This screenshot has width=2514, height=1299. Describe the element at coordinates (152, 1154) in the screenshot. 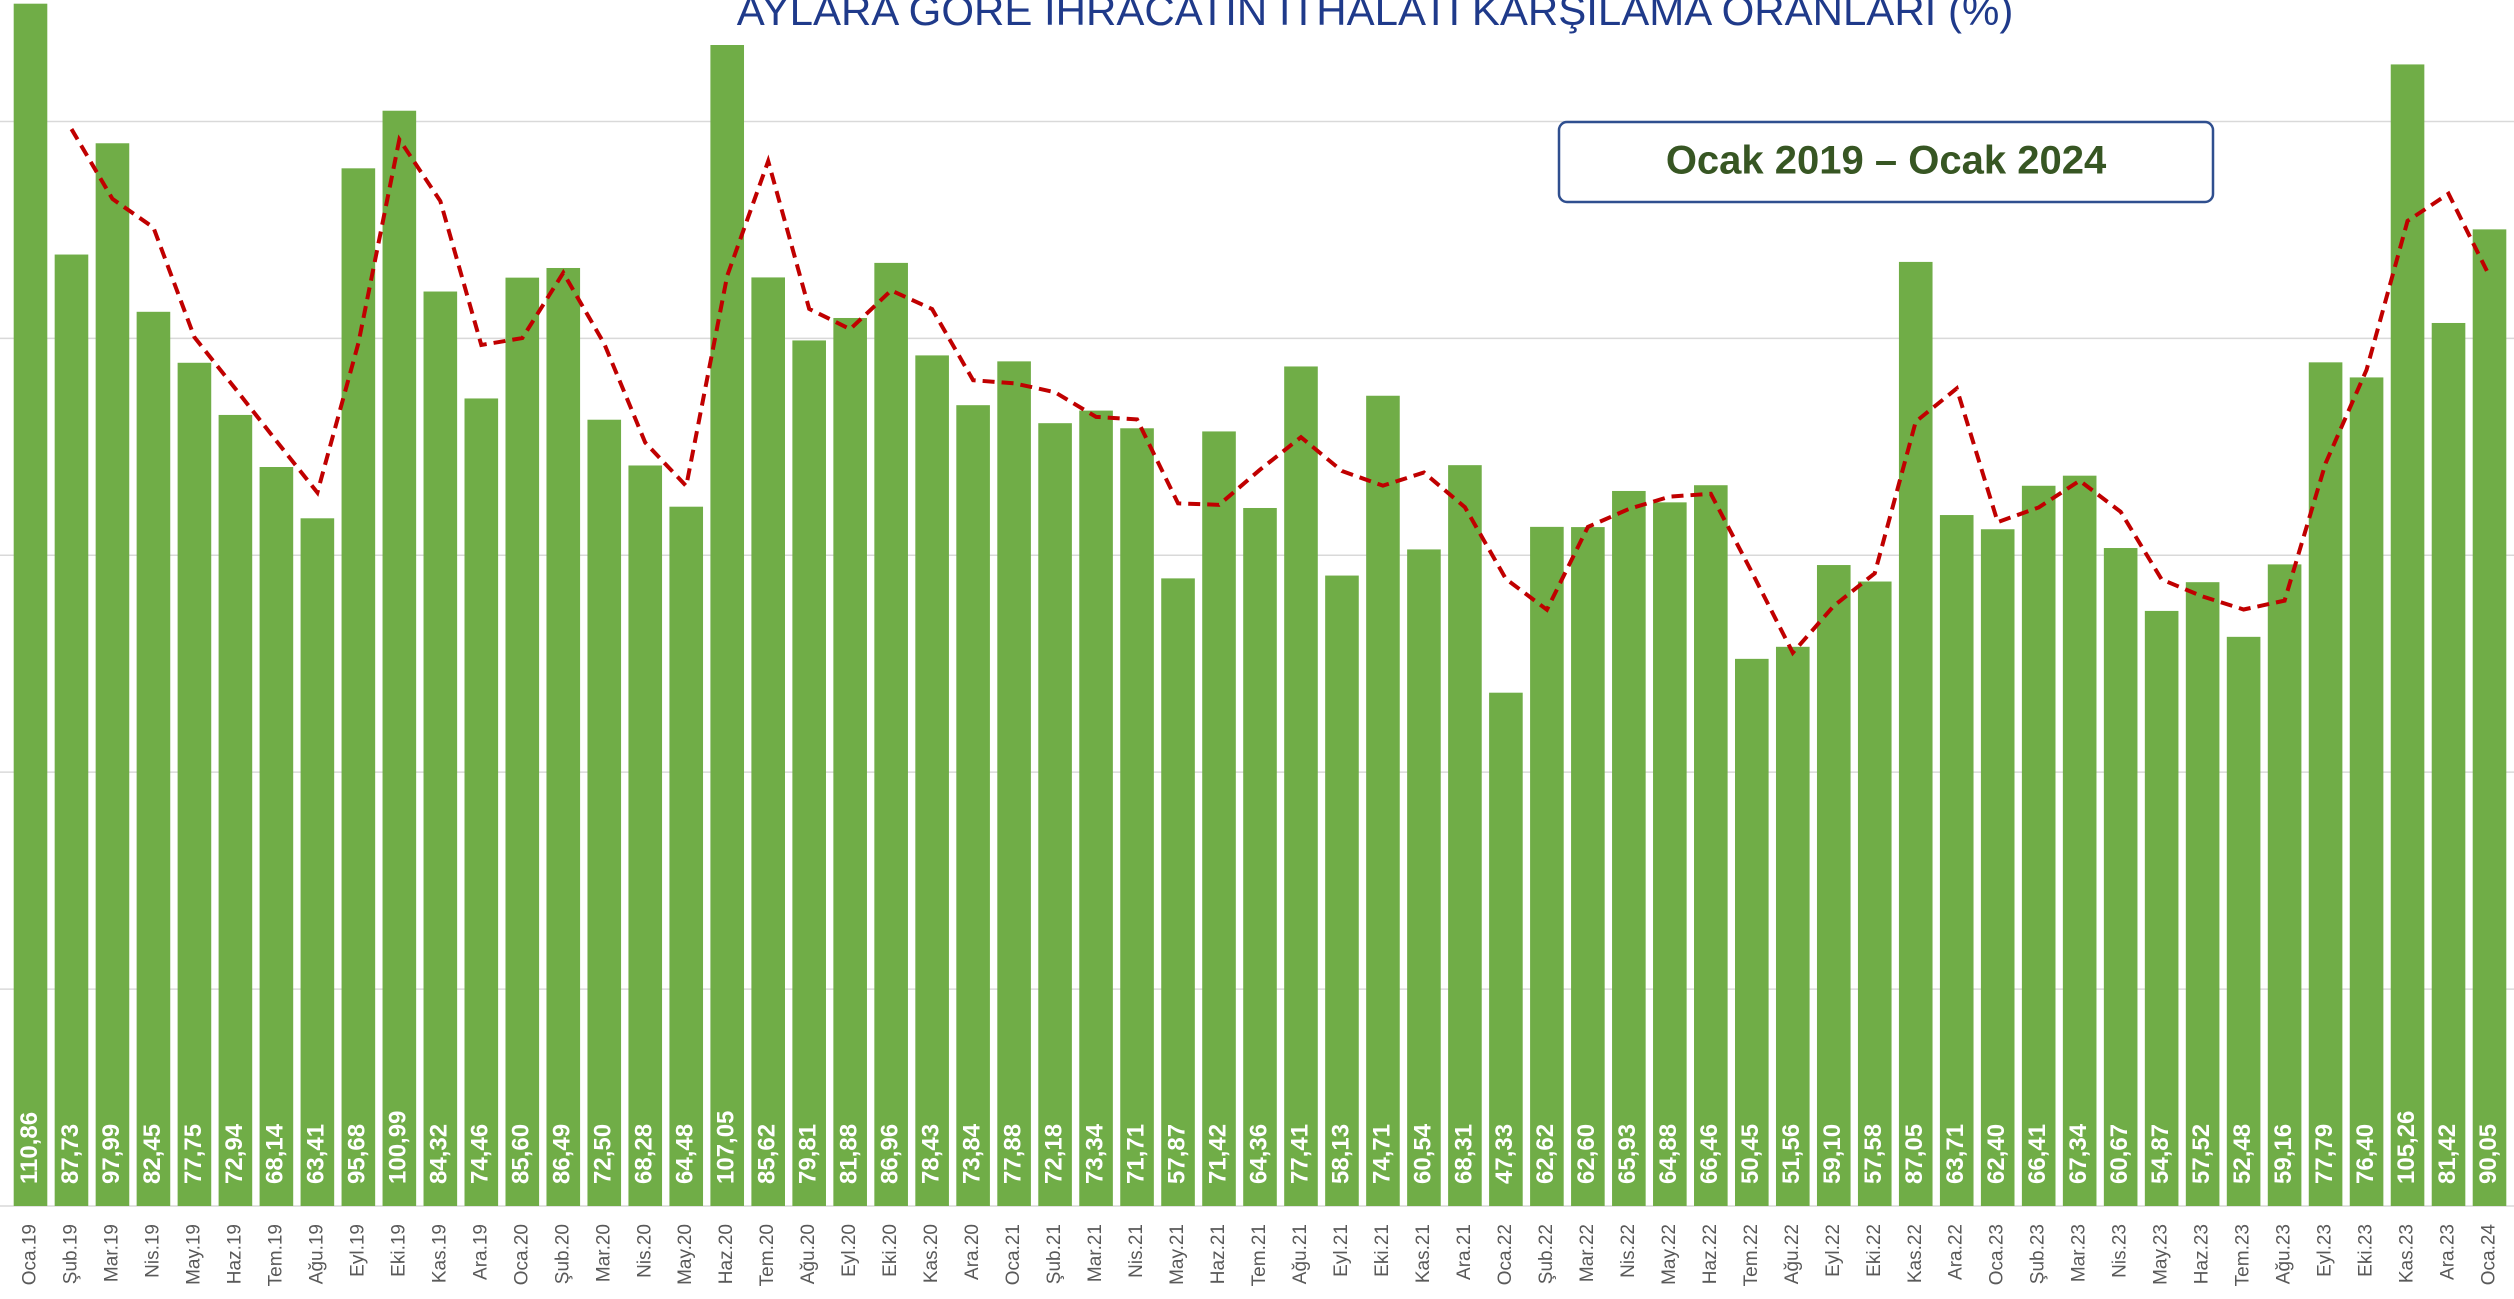

I see `value-label: 82,45` at that location.